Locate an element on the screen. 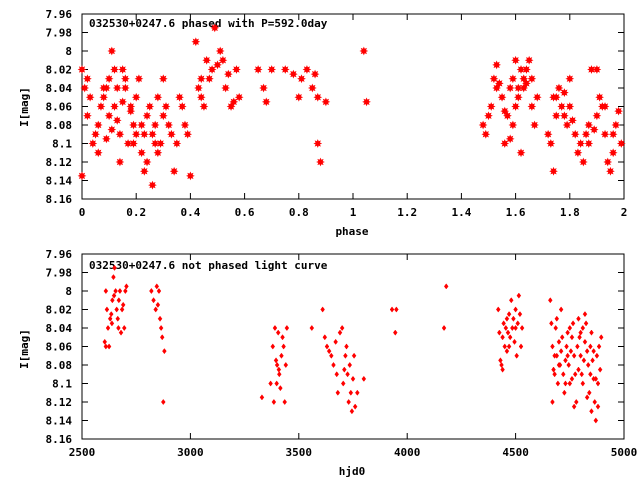 The width and height of the screenshot is (640, 480). unphased-y-tick-label: 8.06 is located at coordinates (59, 347).